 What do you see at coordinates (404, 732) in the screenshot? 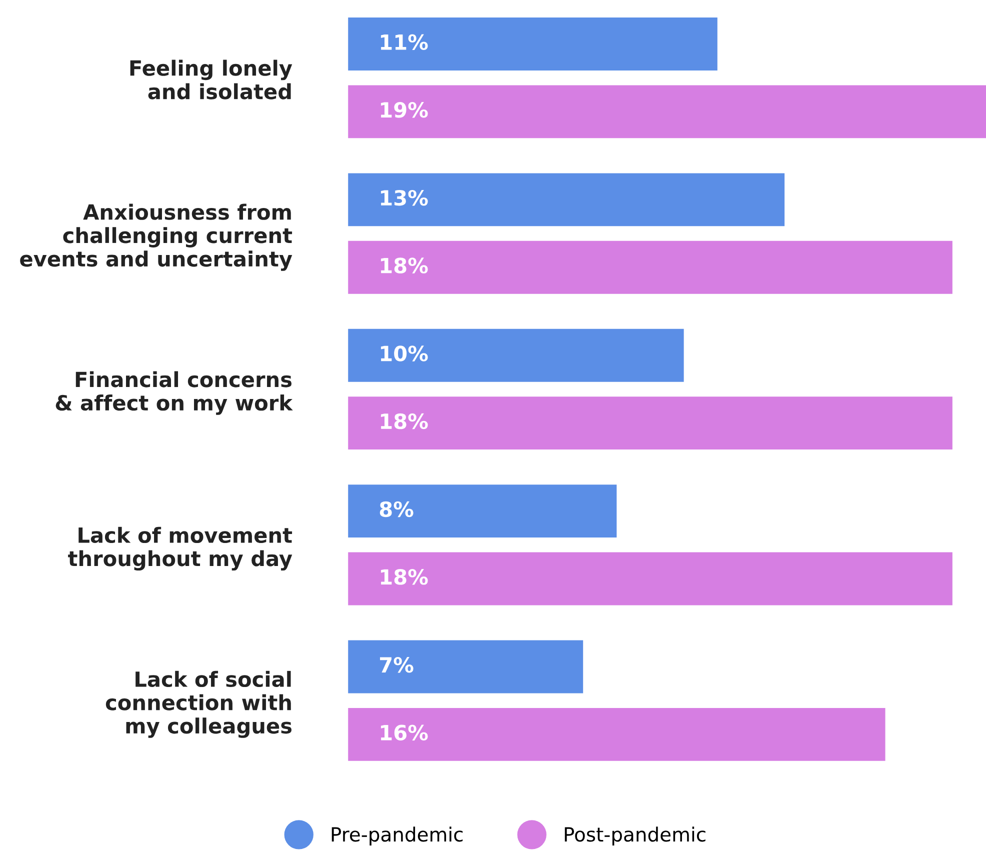
I see `data-label: 16%` at bounding box center [404, 732].